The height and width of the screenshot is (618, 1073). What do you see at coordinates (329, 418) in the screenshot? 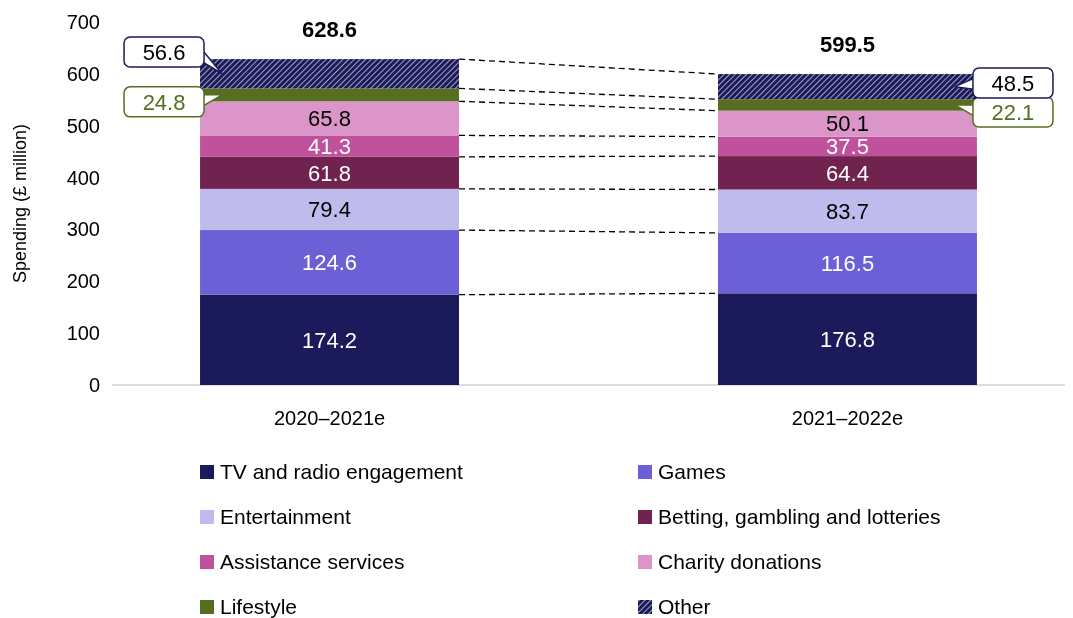
I see `x-tick-label: 2020–2021e` at bounding box center [329, 418].